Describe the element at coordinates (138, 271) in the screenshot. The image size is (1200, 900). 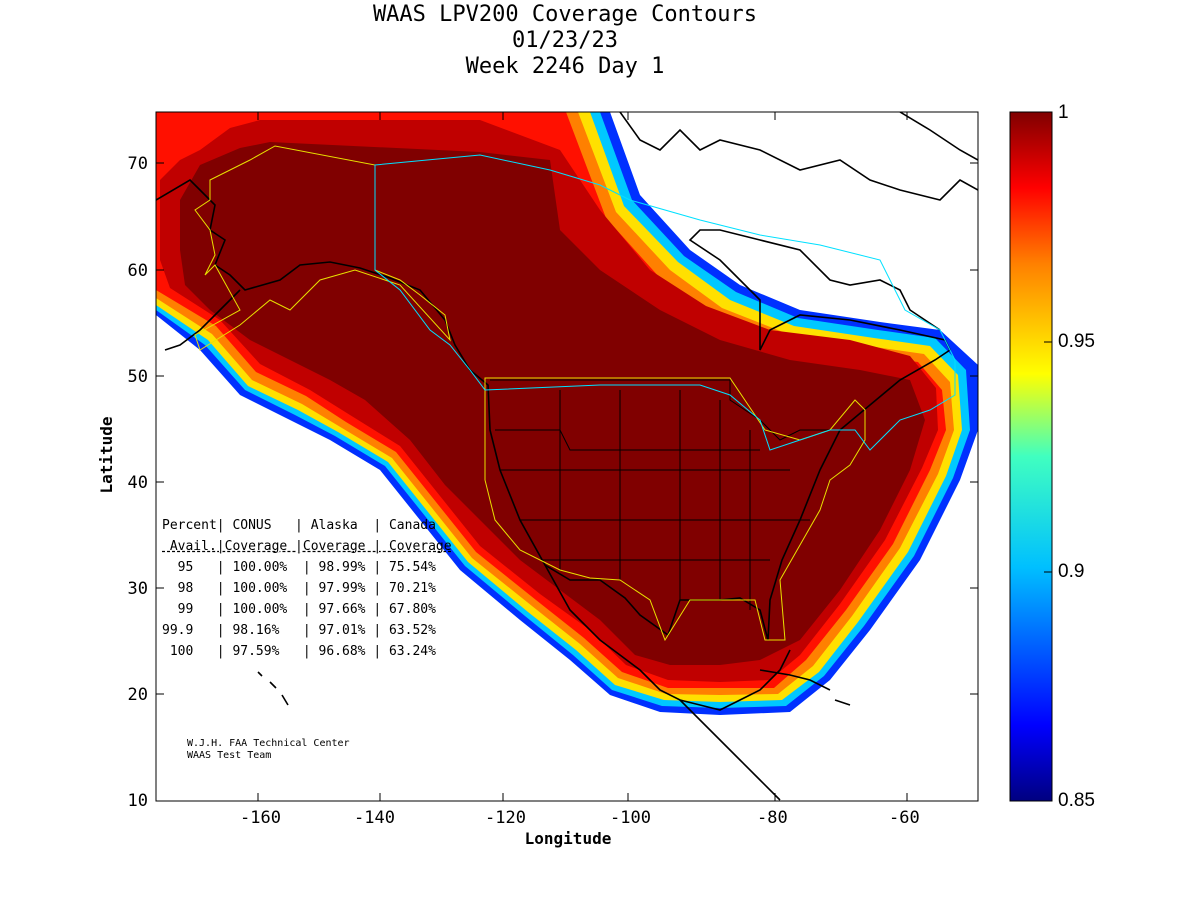
I see `y-tick-label: 60` at that location.